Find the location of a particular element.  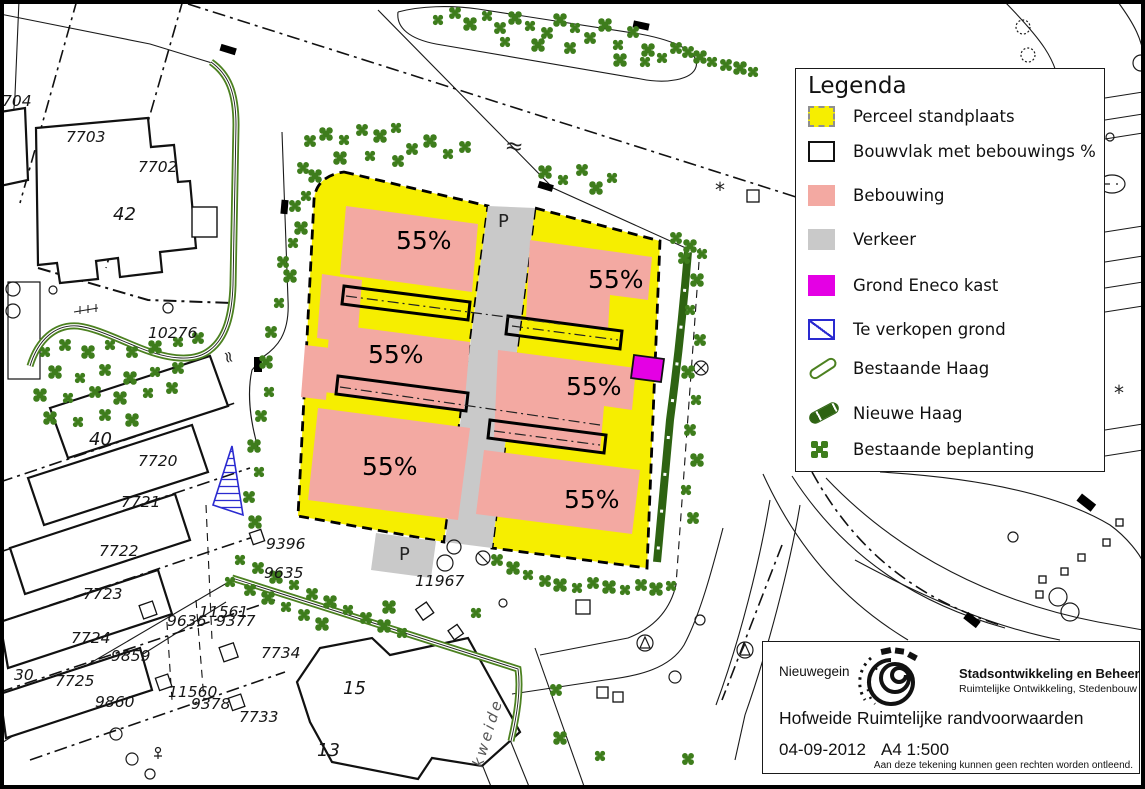

drawing-date: 04-09-2012 is located at coordinates (822, 749).